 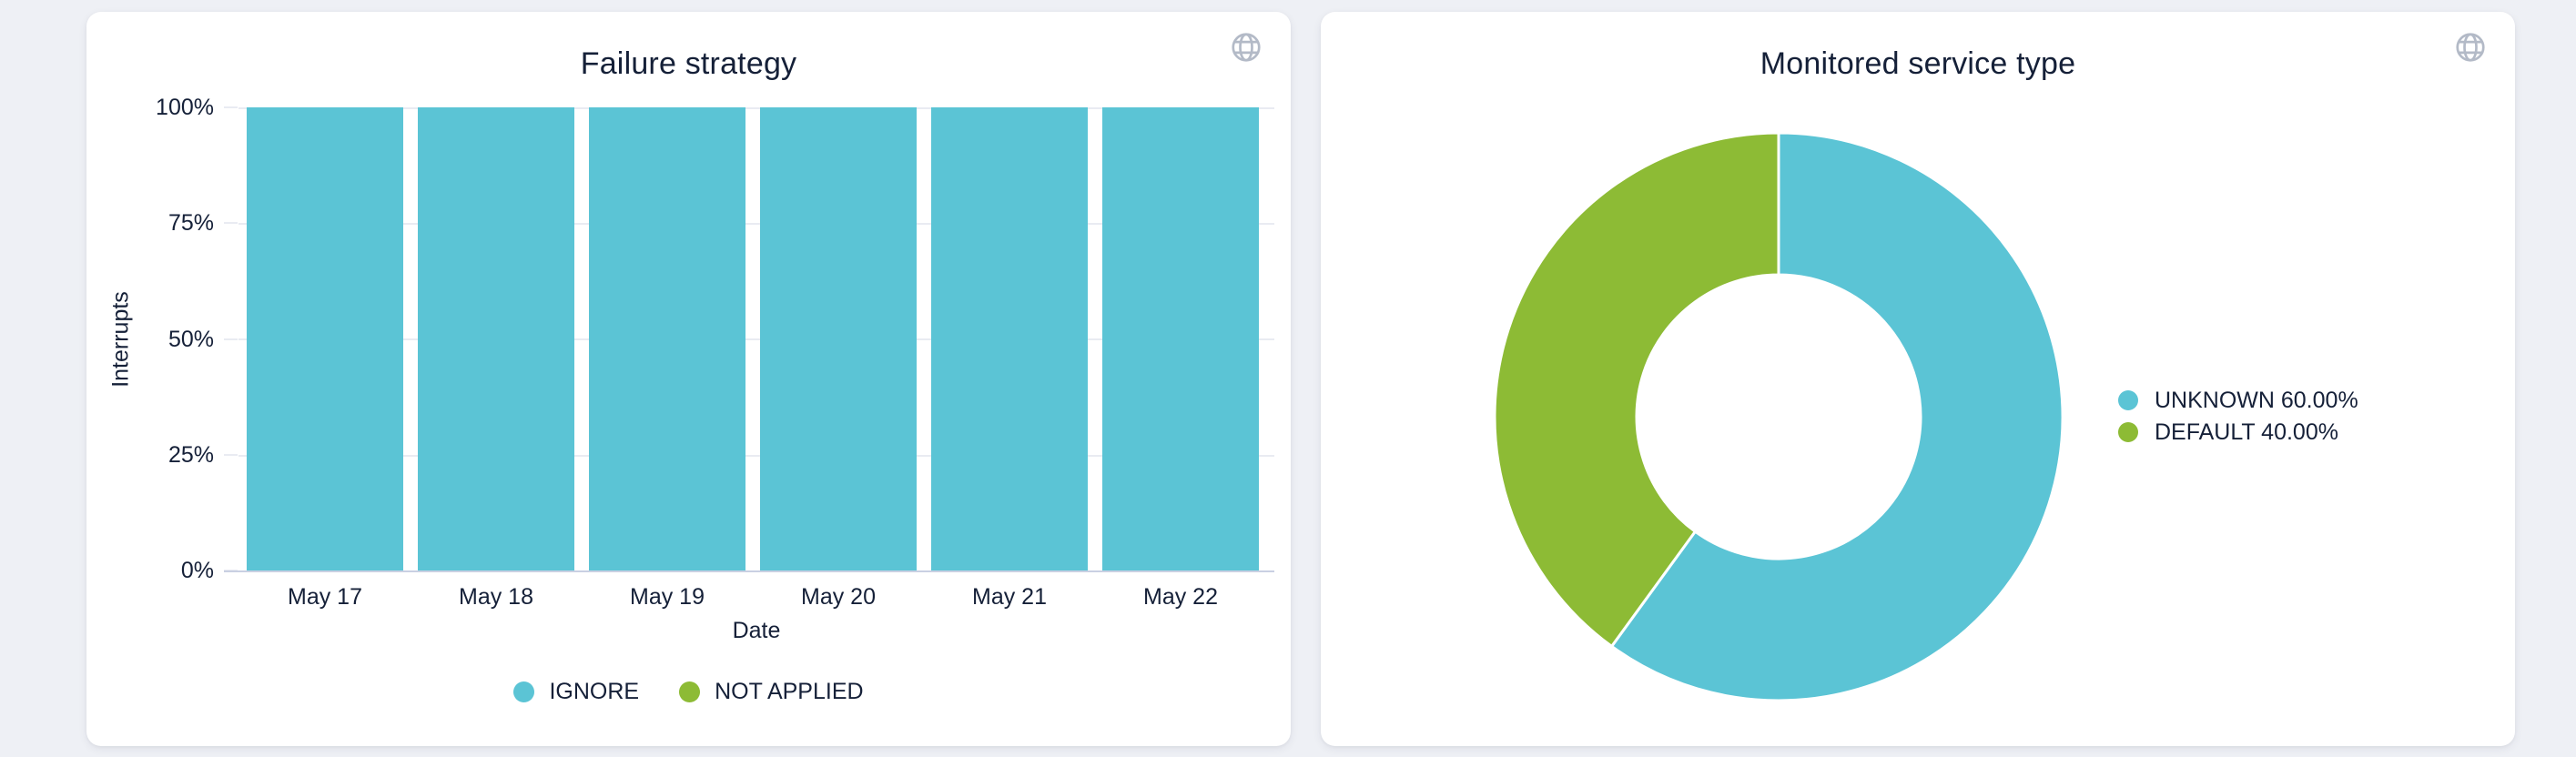 I want to click on chart-title: Failure strategy, so click(x=688, y=64).